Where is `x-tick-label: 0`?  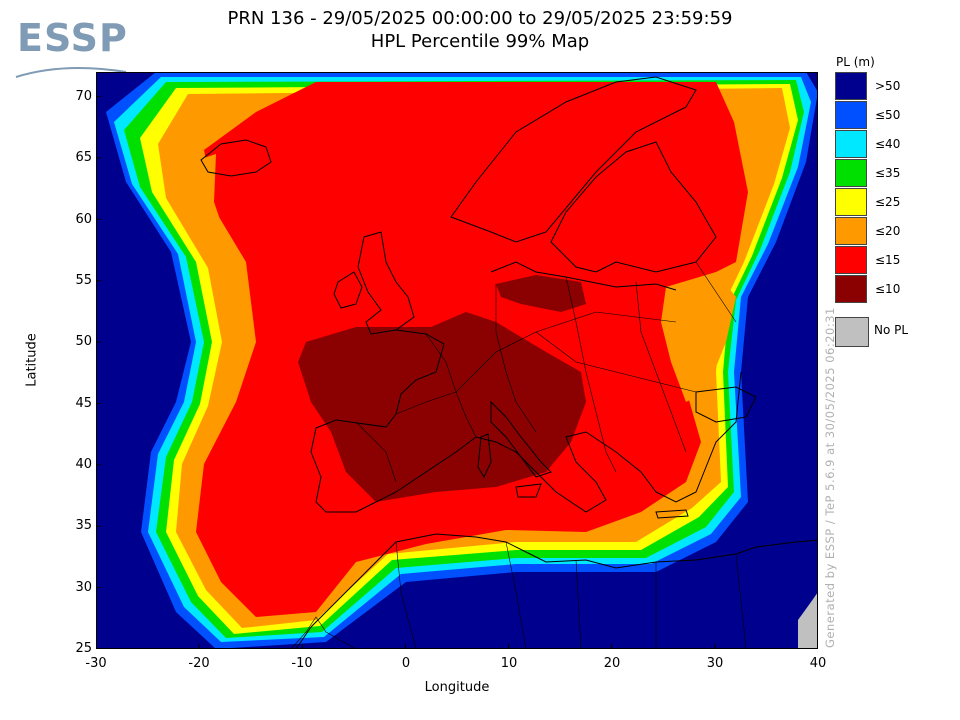 x-tick-label: 0 is located at coordinates (406, 663).